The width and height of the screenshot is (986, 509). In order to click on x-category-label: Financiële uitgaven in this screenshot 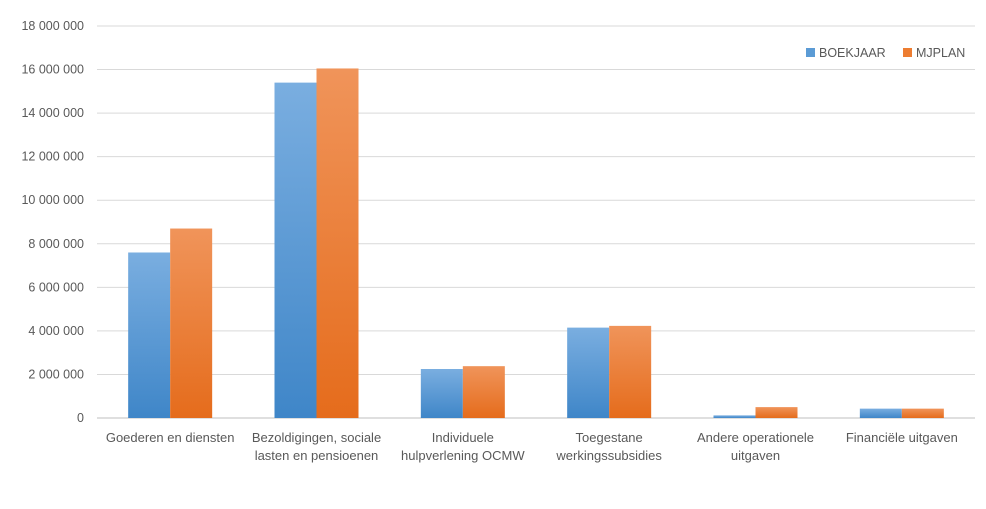, I will do `click(902, 437)`.